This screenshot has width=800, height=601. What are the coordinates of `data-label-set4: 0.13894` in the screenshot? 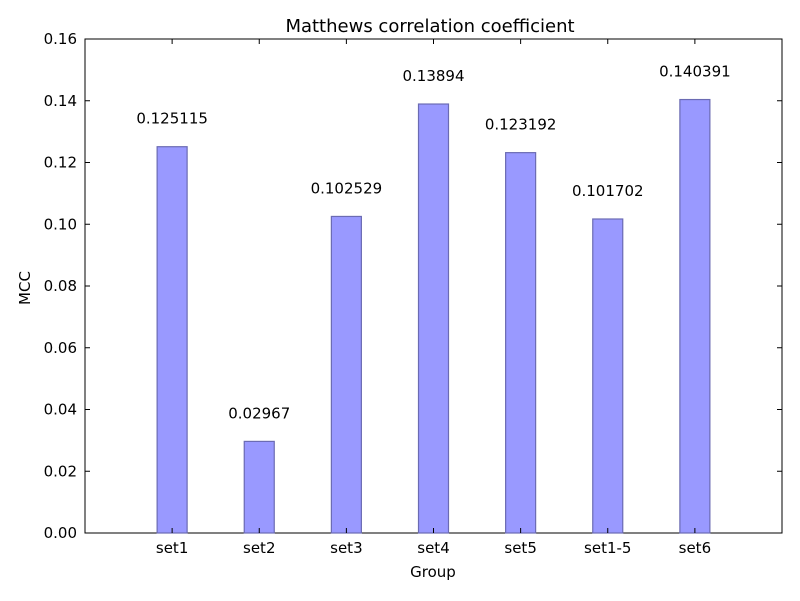 It's located at (433, 76).